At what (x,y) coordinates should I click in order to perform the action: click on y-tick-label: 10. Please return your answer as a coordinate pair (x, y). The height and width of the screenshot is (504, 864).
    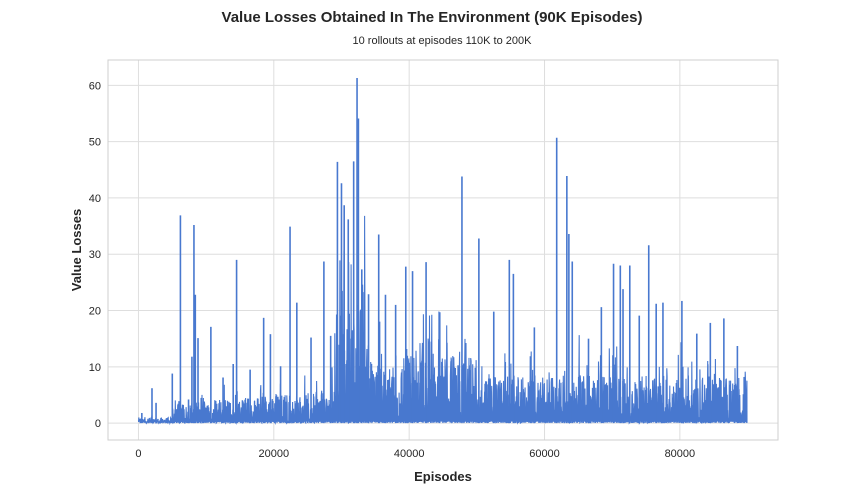
    Looking at the image, I should click on (95, 368).